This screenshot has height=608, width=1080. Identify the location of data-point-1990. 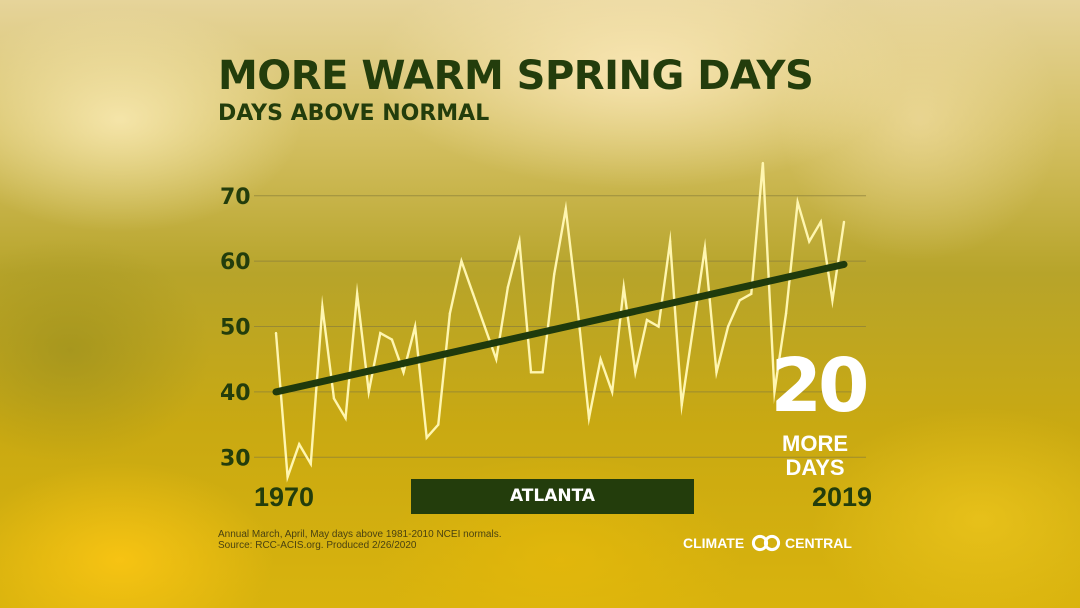
(508, 287).